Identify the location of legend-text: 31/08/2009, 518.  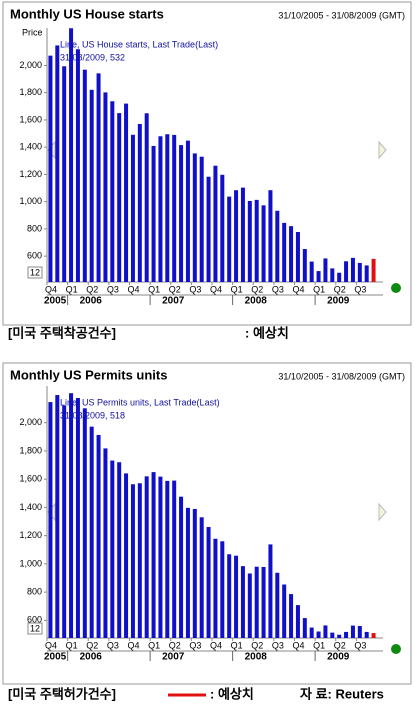
(92, 415).